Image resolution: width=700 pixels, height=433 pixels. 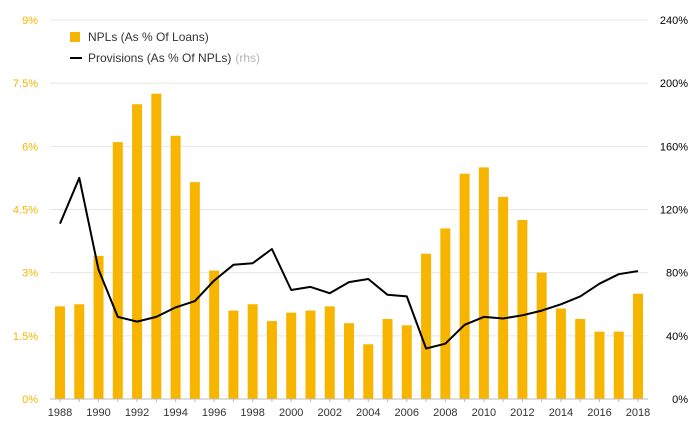 What do you see at coordinates (137, 413) in the screenshot?
I see `x-tick-label: 1992` at bounding box center [137, 413].